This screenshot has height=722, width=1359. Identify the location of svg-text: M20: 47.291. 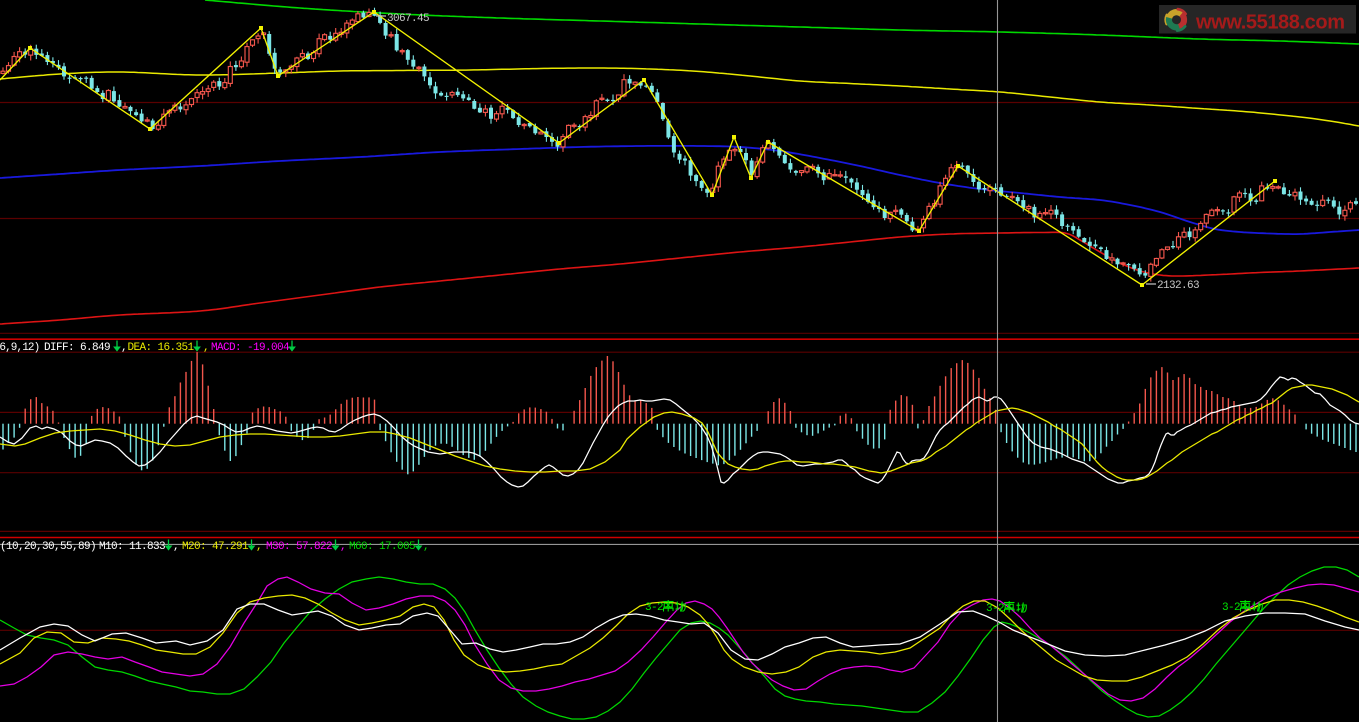
(215, 547).